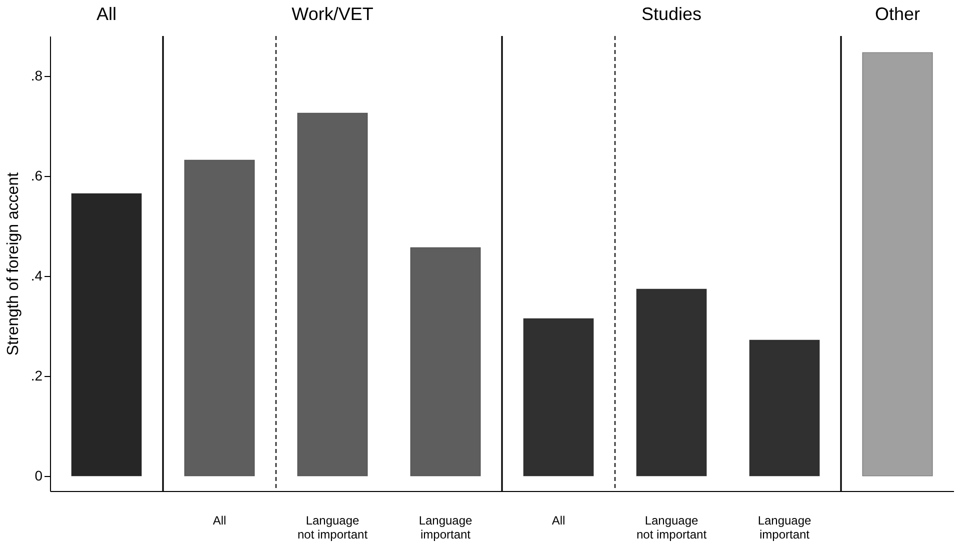 The height and width of the screenshot is (559, 973). What do you see at coordinates (671, 14) in the screenshot?
I see `text: Studies` at bounding box center [671, 14].